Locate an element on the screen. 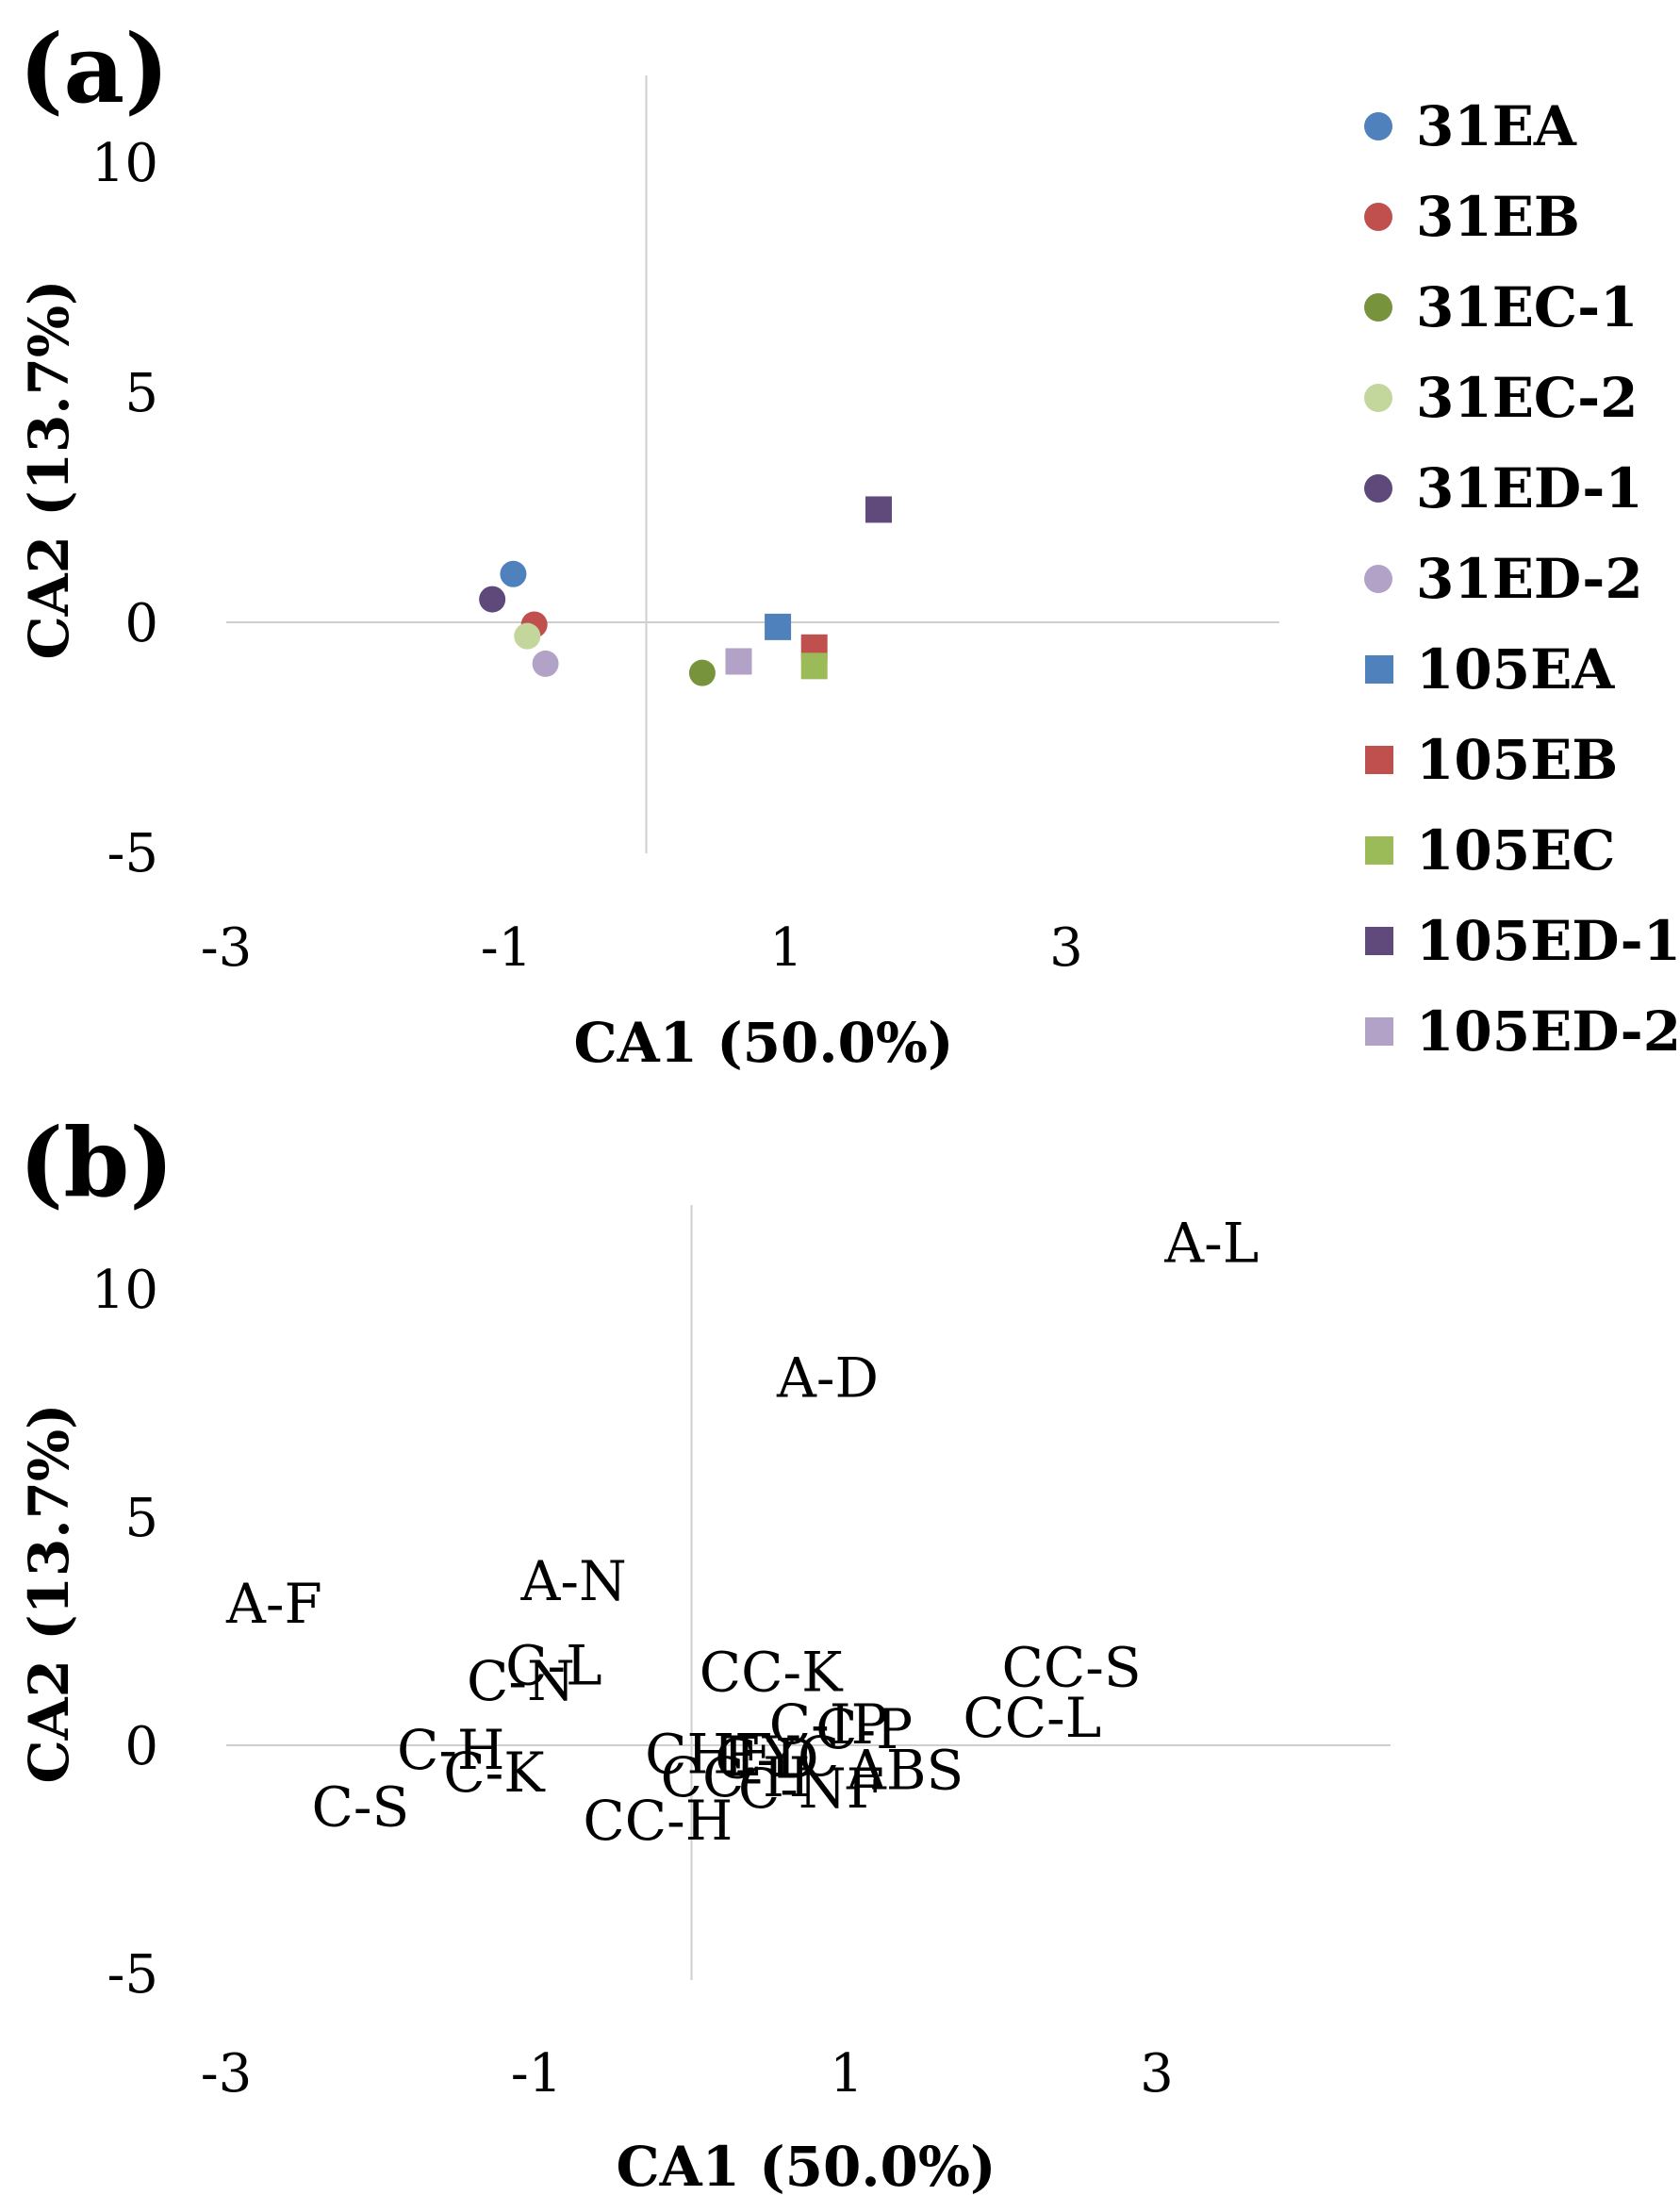 The width and height of the screenshot is (1680, 2212). panel-b-letter: (b) is located at coordinates (97, 1162).